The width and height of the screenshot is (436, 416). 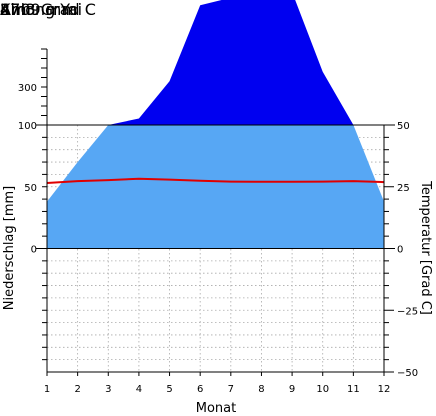 I want to click on left-axis-label: Niederschlag [mm], so click(x=9, y=248).